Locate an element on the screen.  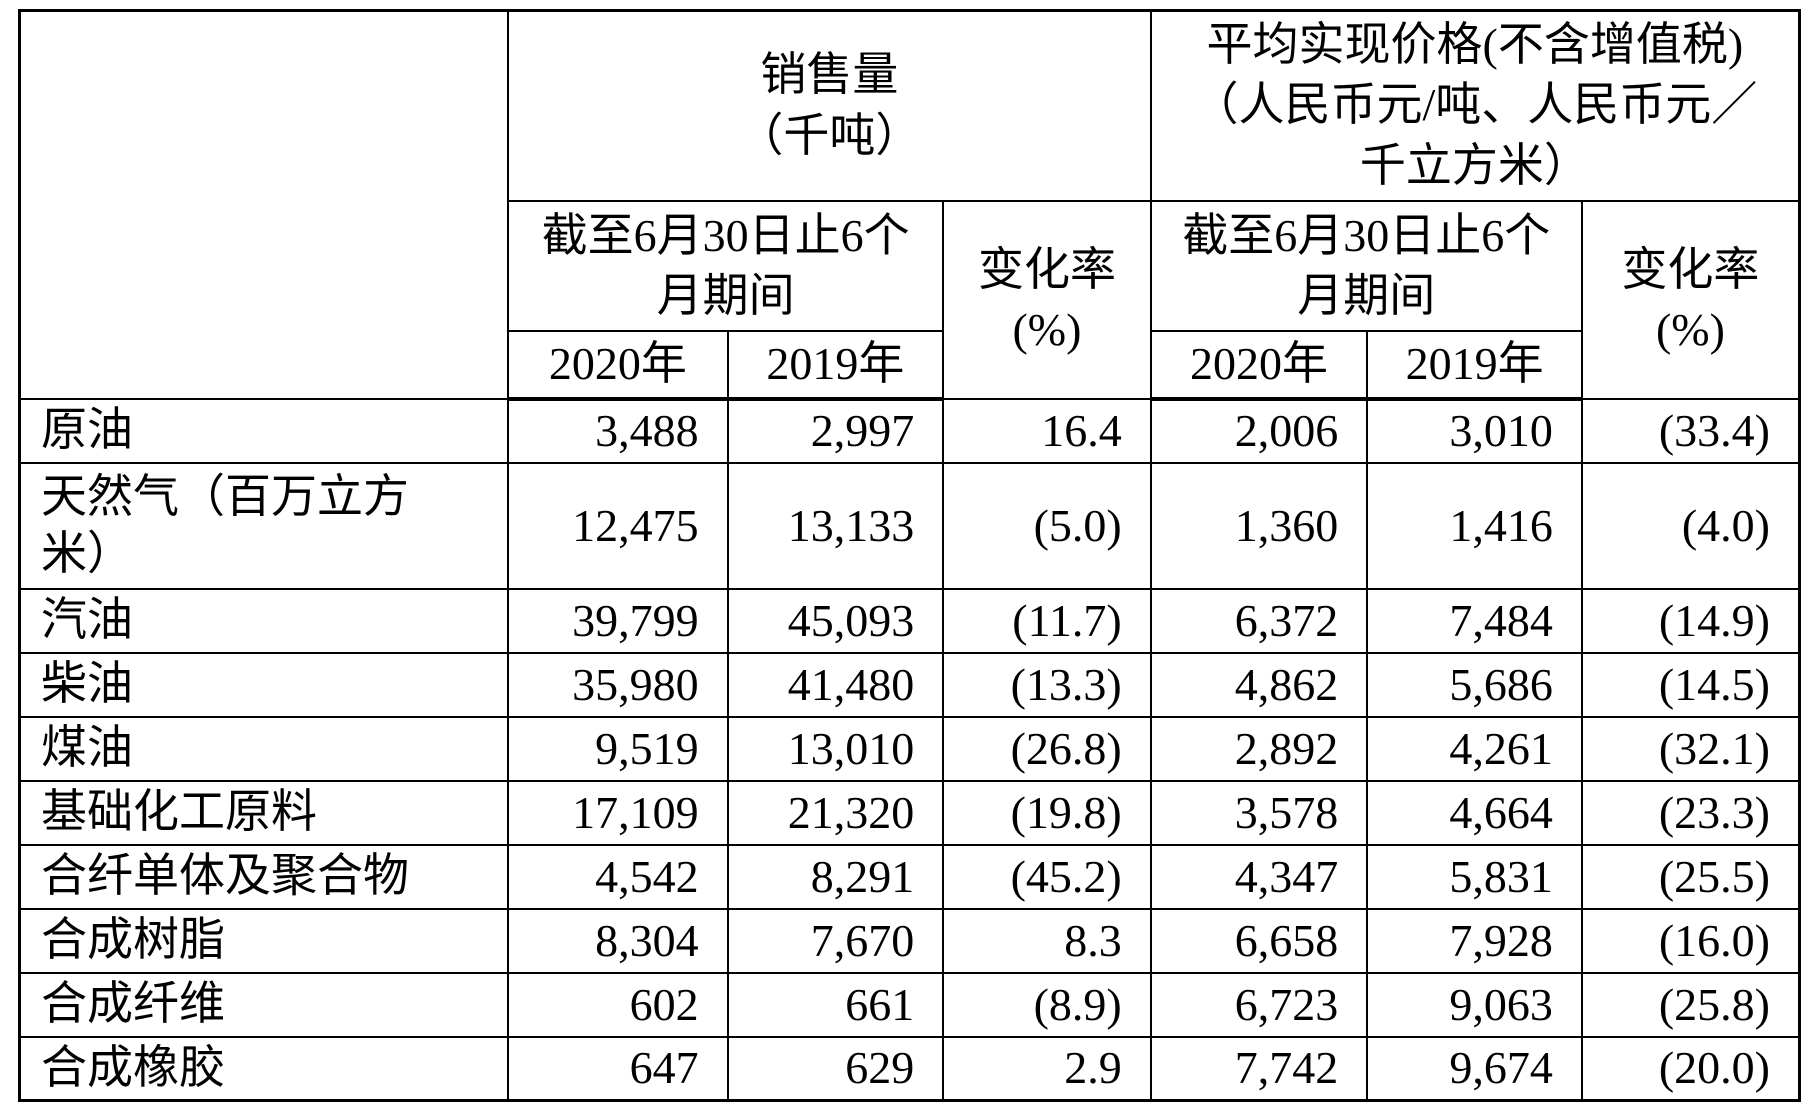
avg-price-2019: 7,484 is located at coordinates (1474, 620).